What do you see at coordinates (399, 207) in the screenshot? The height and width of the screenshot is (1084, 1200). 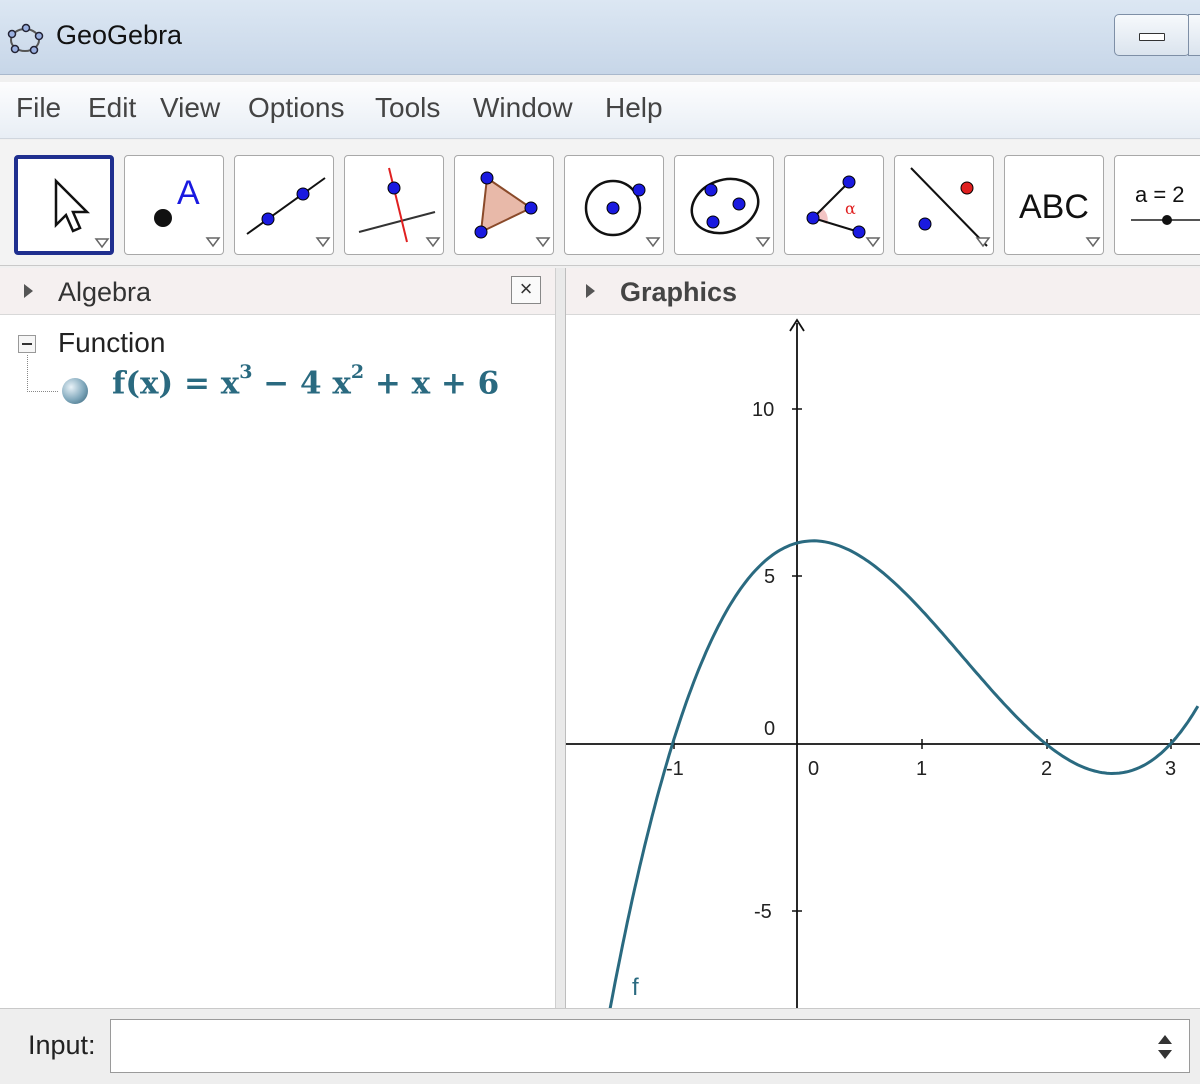 I see `perpendicular-line-tool-icon` at bounding box center [399, 207].